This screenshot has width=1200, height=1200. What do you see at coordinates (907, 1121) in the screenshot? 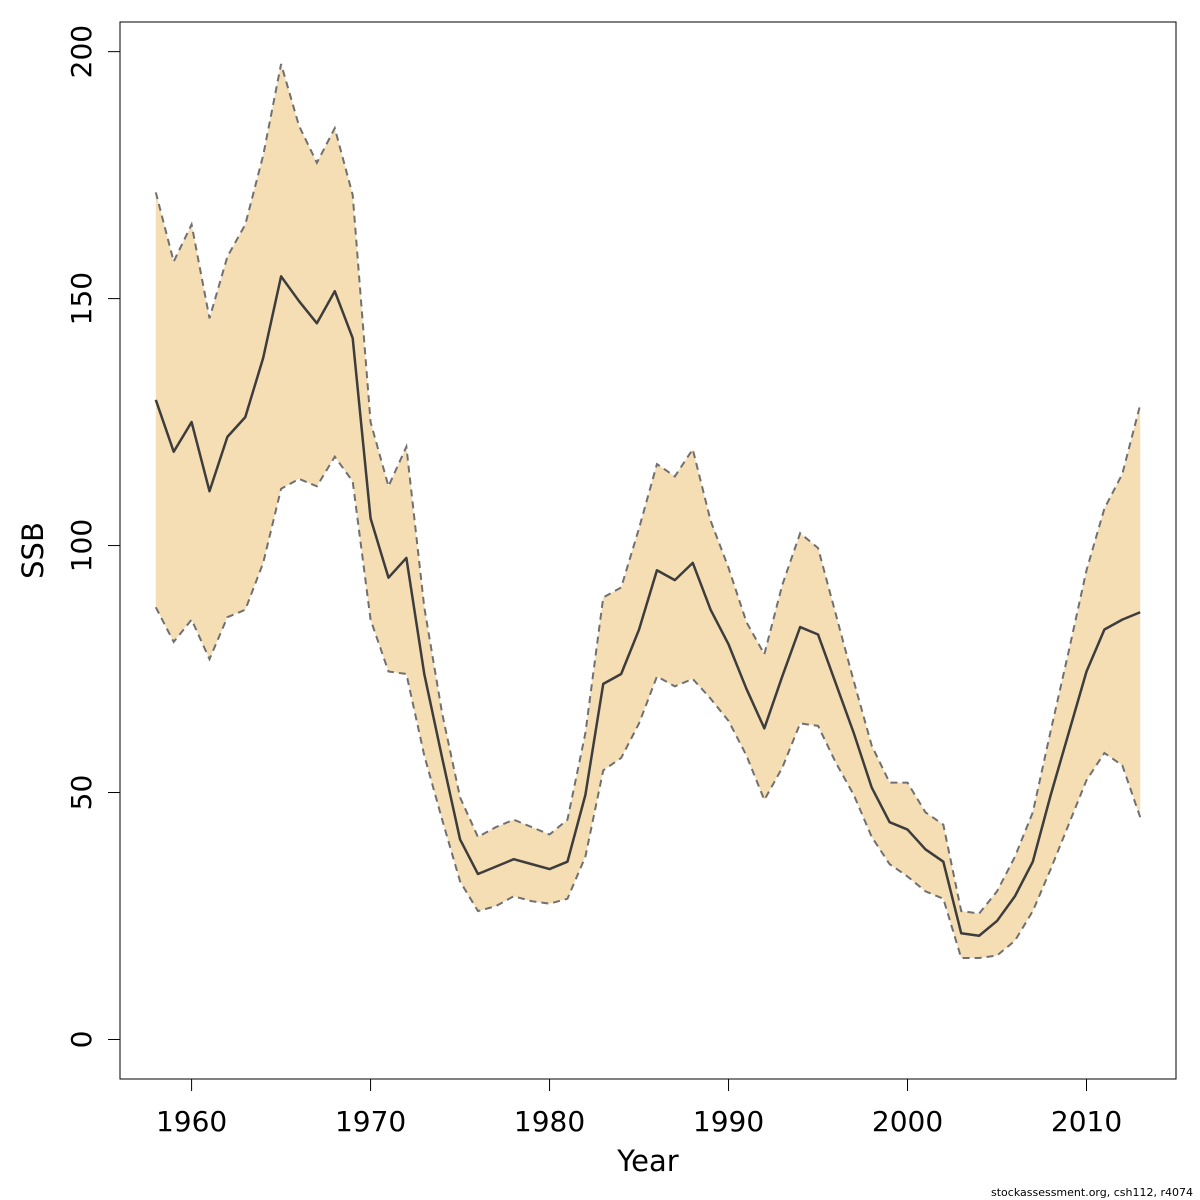
I see `x-tick-label: 2000` at bounding box center [907, 1121].